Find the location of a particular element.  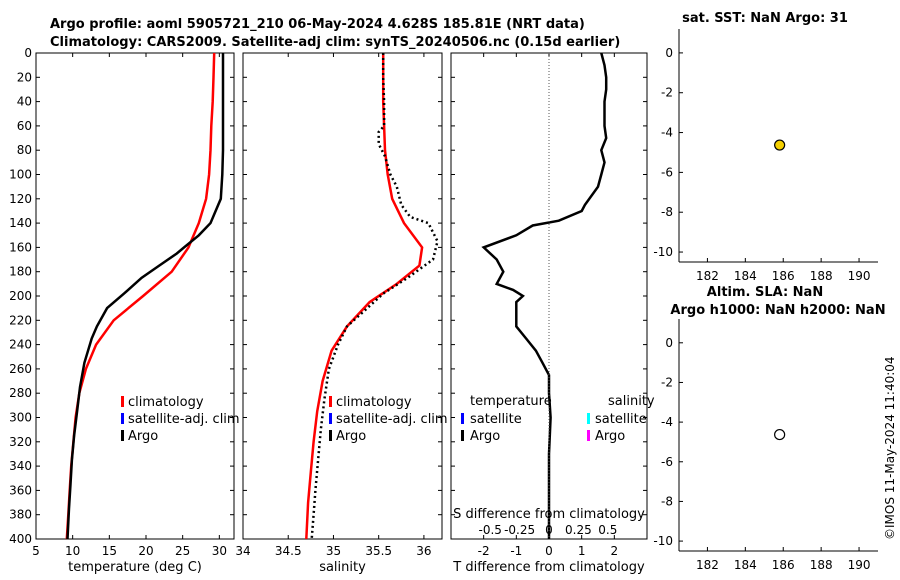

depth-tick-label: 180 is located at coordinates (20, 272).